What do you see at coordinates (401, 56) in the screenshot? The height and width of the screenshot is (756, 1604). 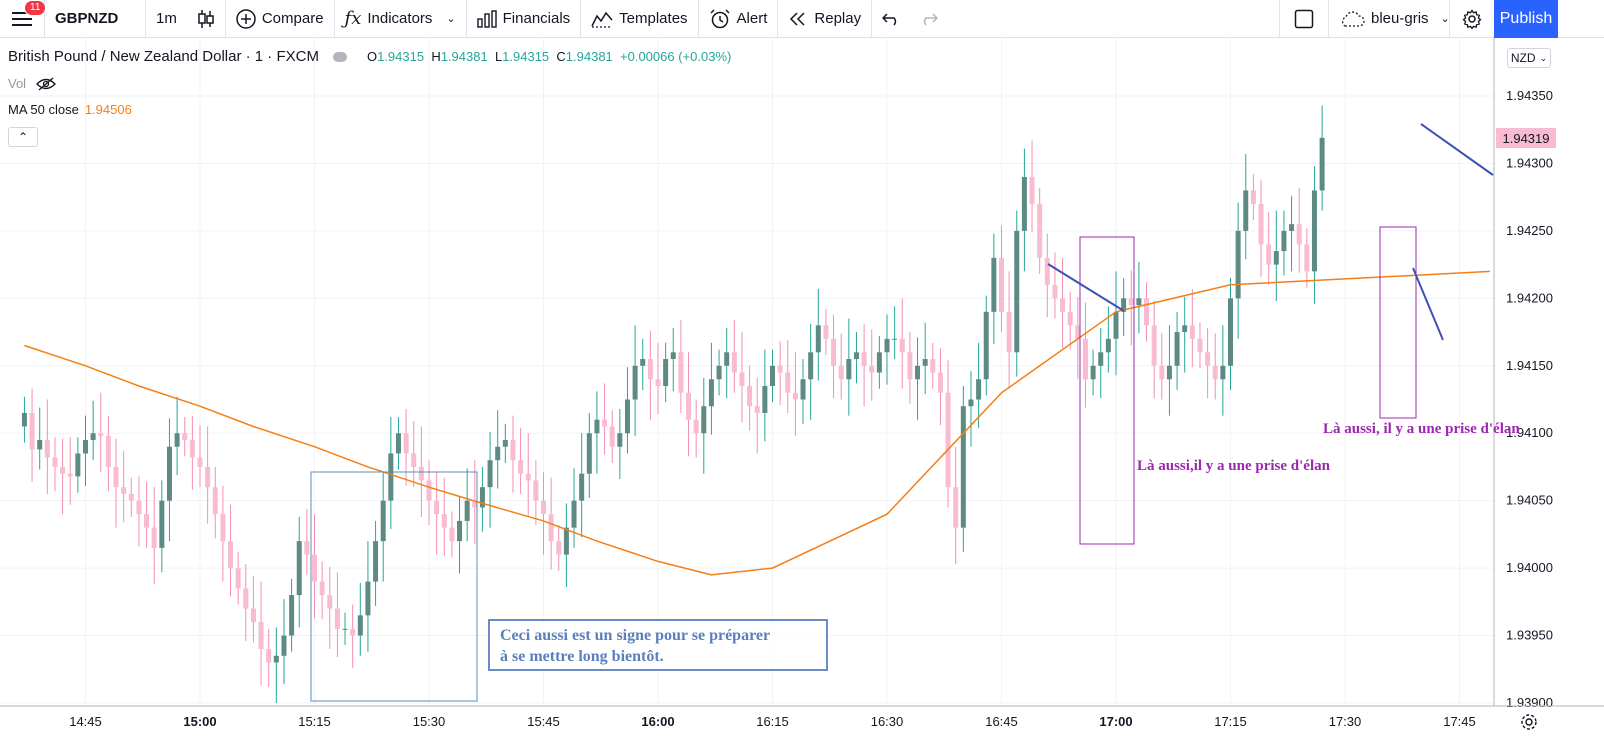 I see `open-value: 1.94315` at bounding box center [401, 56].